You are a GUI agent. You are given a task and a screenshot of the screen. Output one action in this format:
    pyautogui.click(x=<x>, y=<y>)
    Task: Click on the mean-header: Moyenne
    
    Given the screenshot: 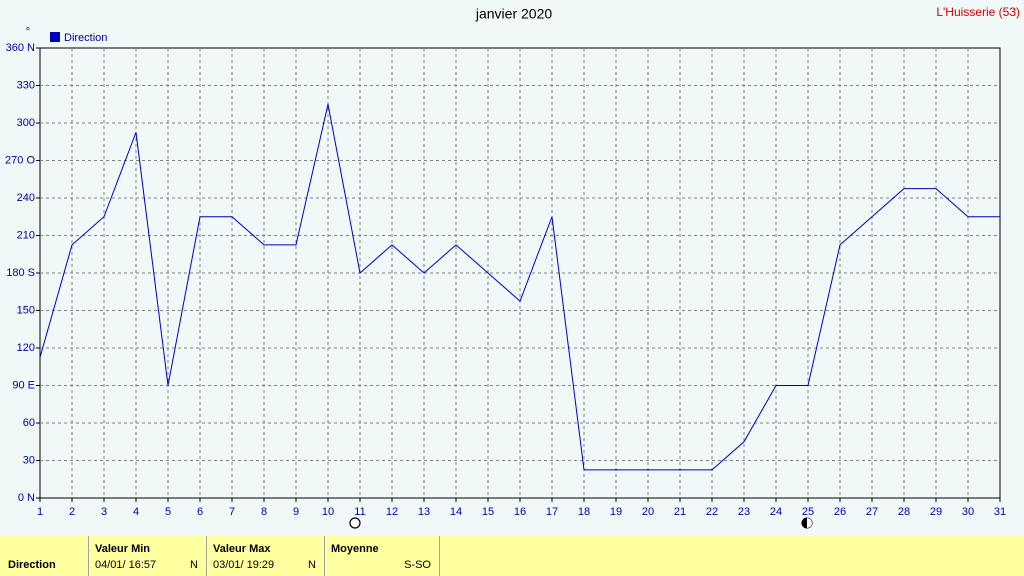 What is the action you would take?
    pyautogui.click(x=355, y=549)
    